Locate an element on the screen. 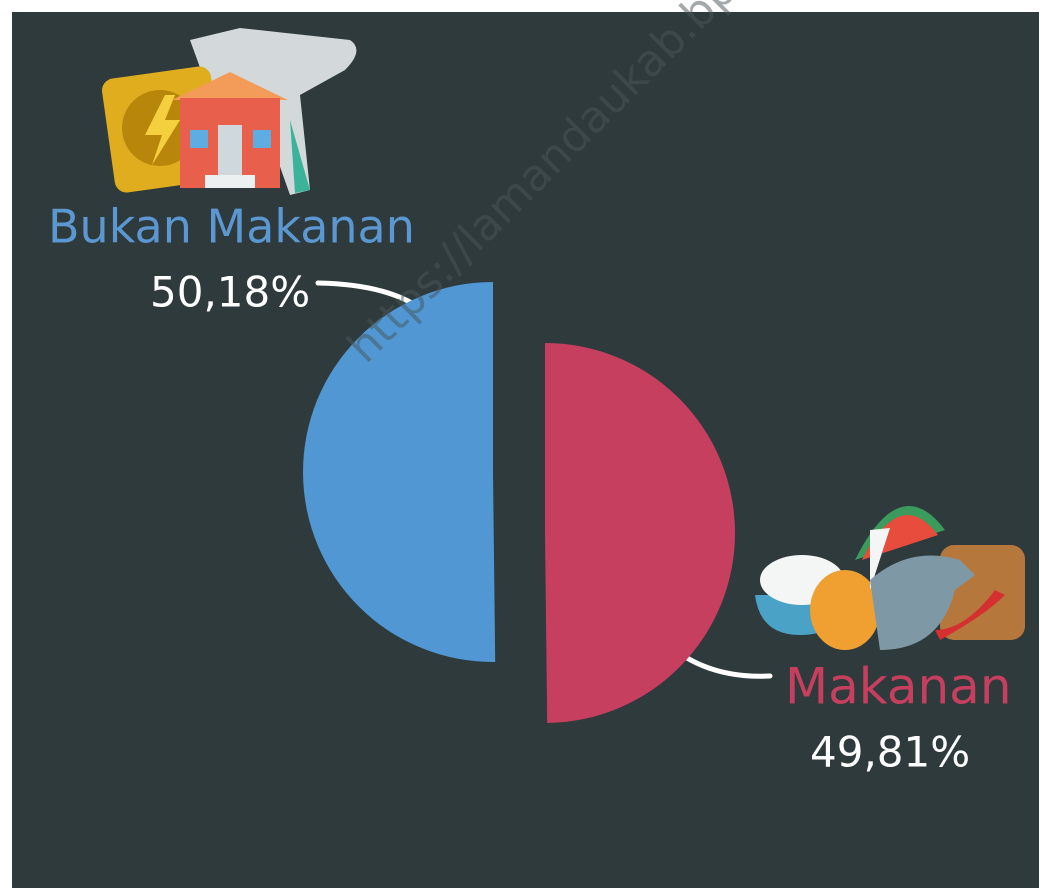 The image size is (1051, 888). non-food-icons is located at coordinates (229, 111).